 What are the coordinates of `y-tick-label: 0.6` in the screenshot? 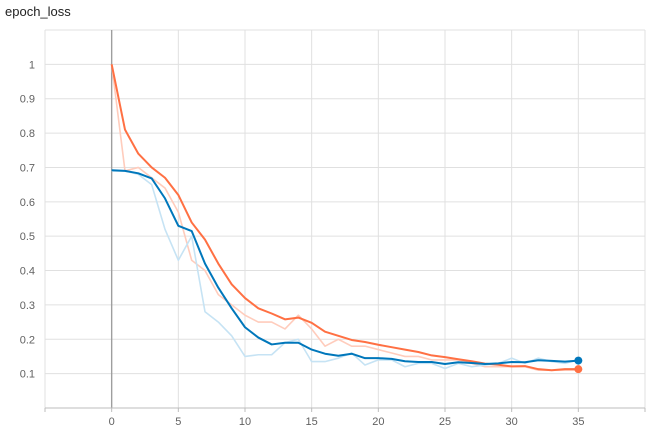 It's located at (27, 203).